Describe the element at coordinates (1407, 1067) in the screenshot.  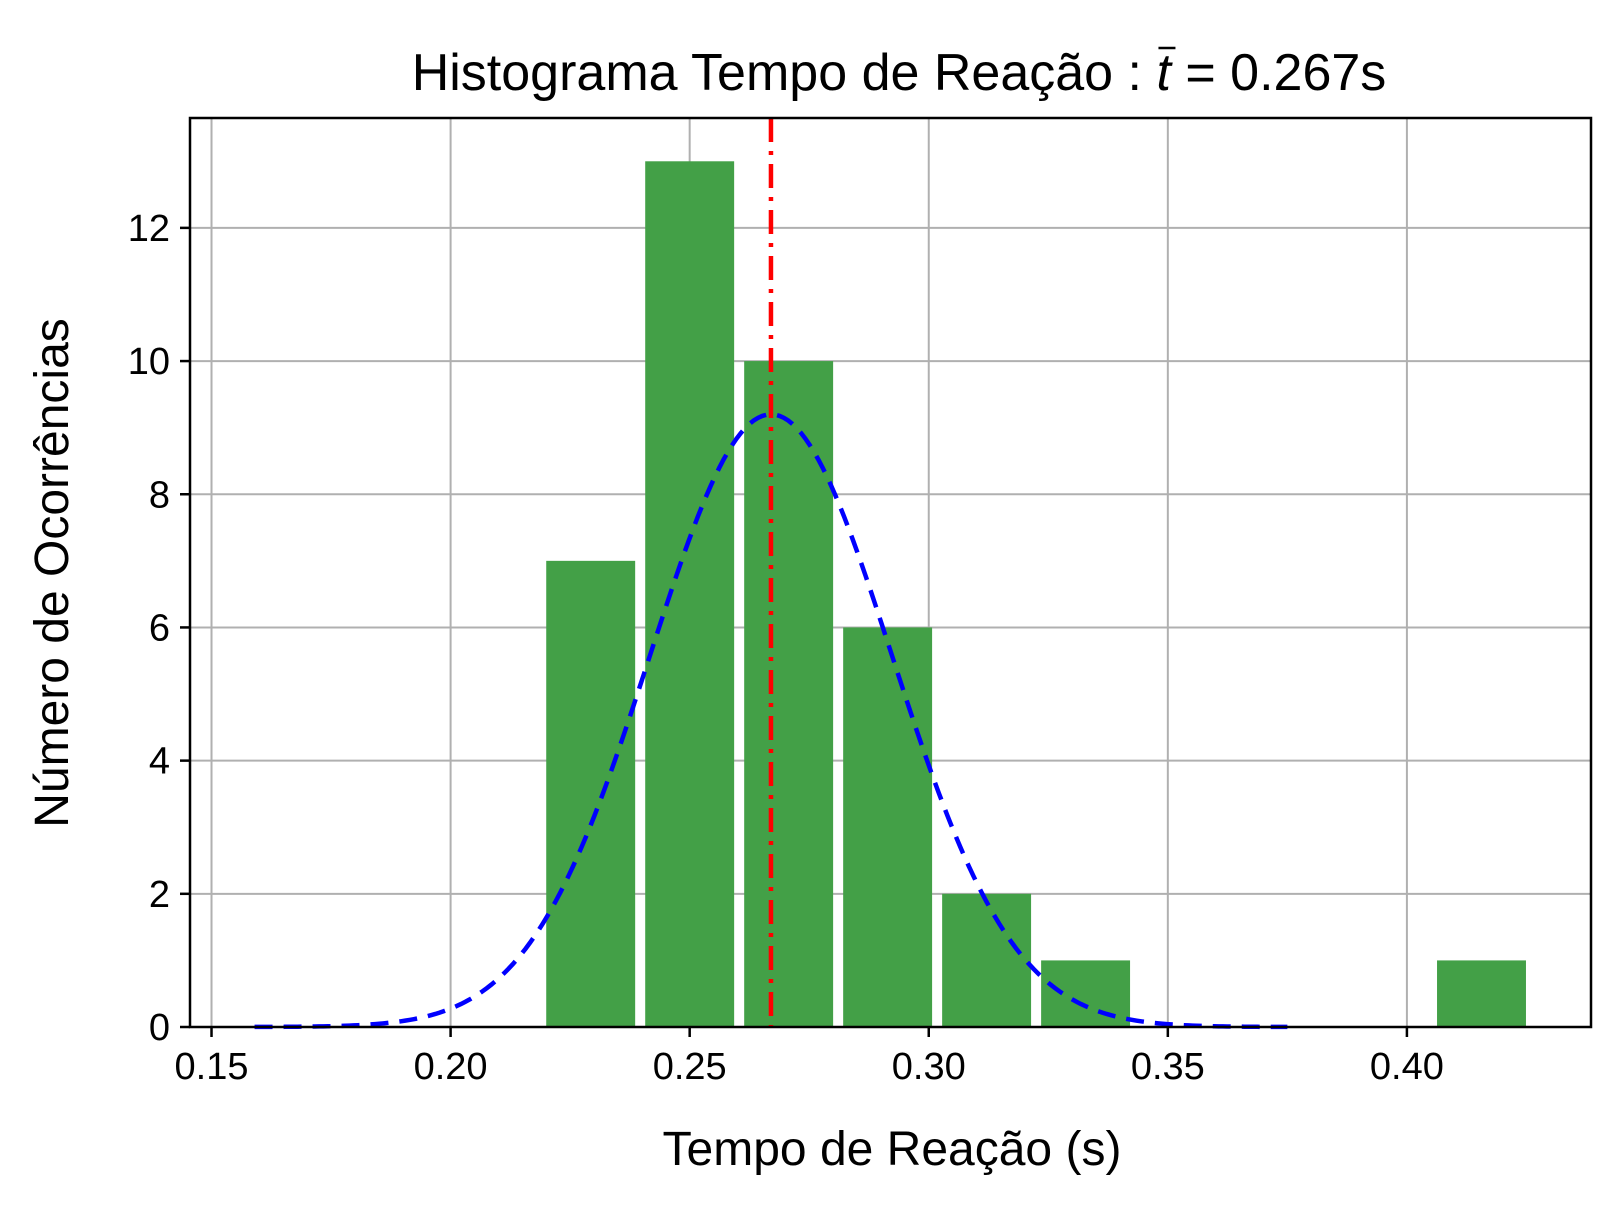
I see `x-tick-label: 0.40` at that location.